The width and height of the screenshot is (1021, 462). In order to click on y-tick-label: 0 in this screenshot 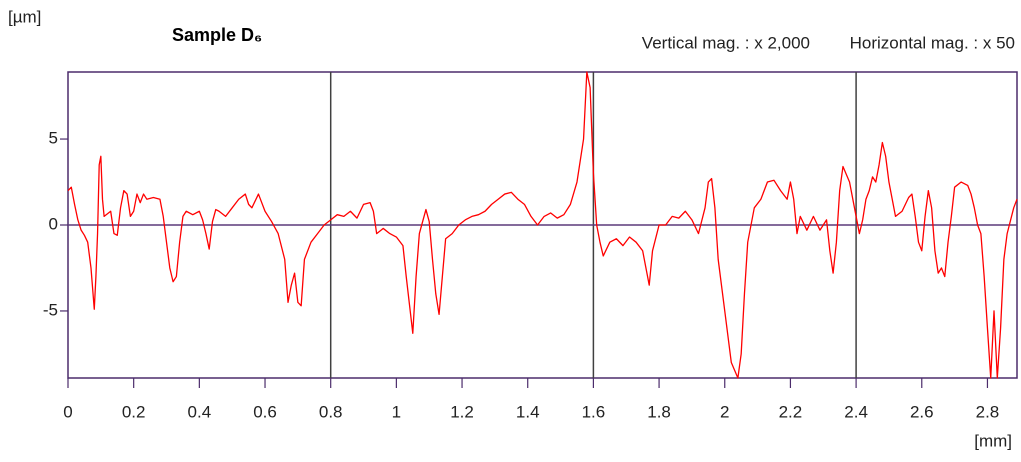, I will do `click(53, 223)`.